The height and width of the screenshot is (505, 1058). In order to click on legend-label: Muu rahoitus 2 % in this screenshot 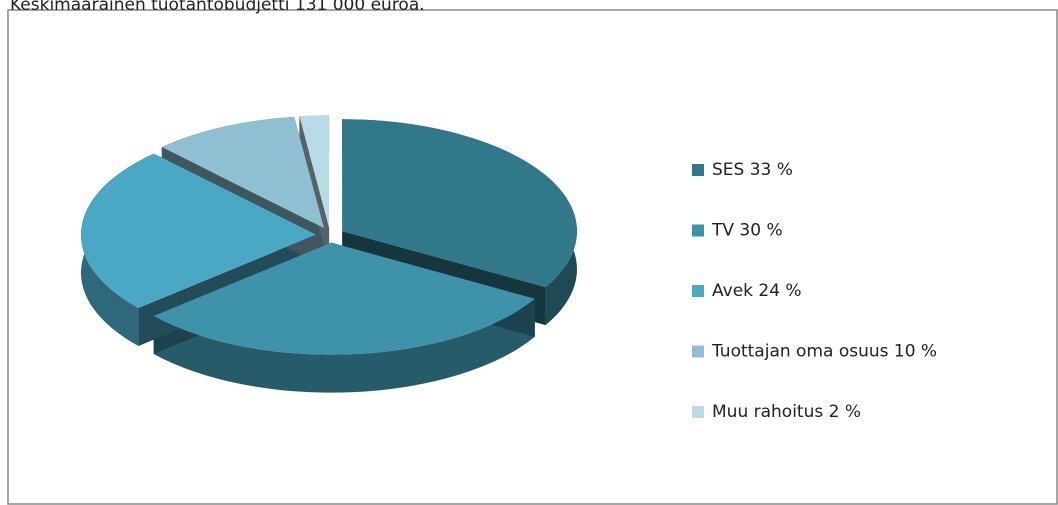, I will do `click(786, 412)`.